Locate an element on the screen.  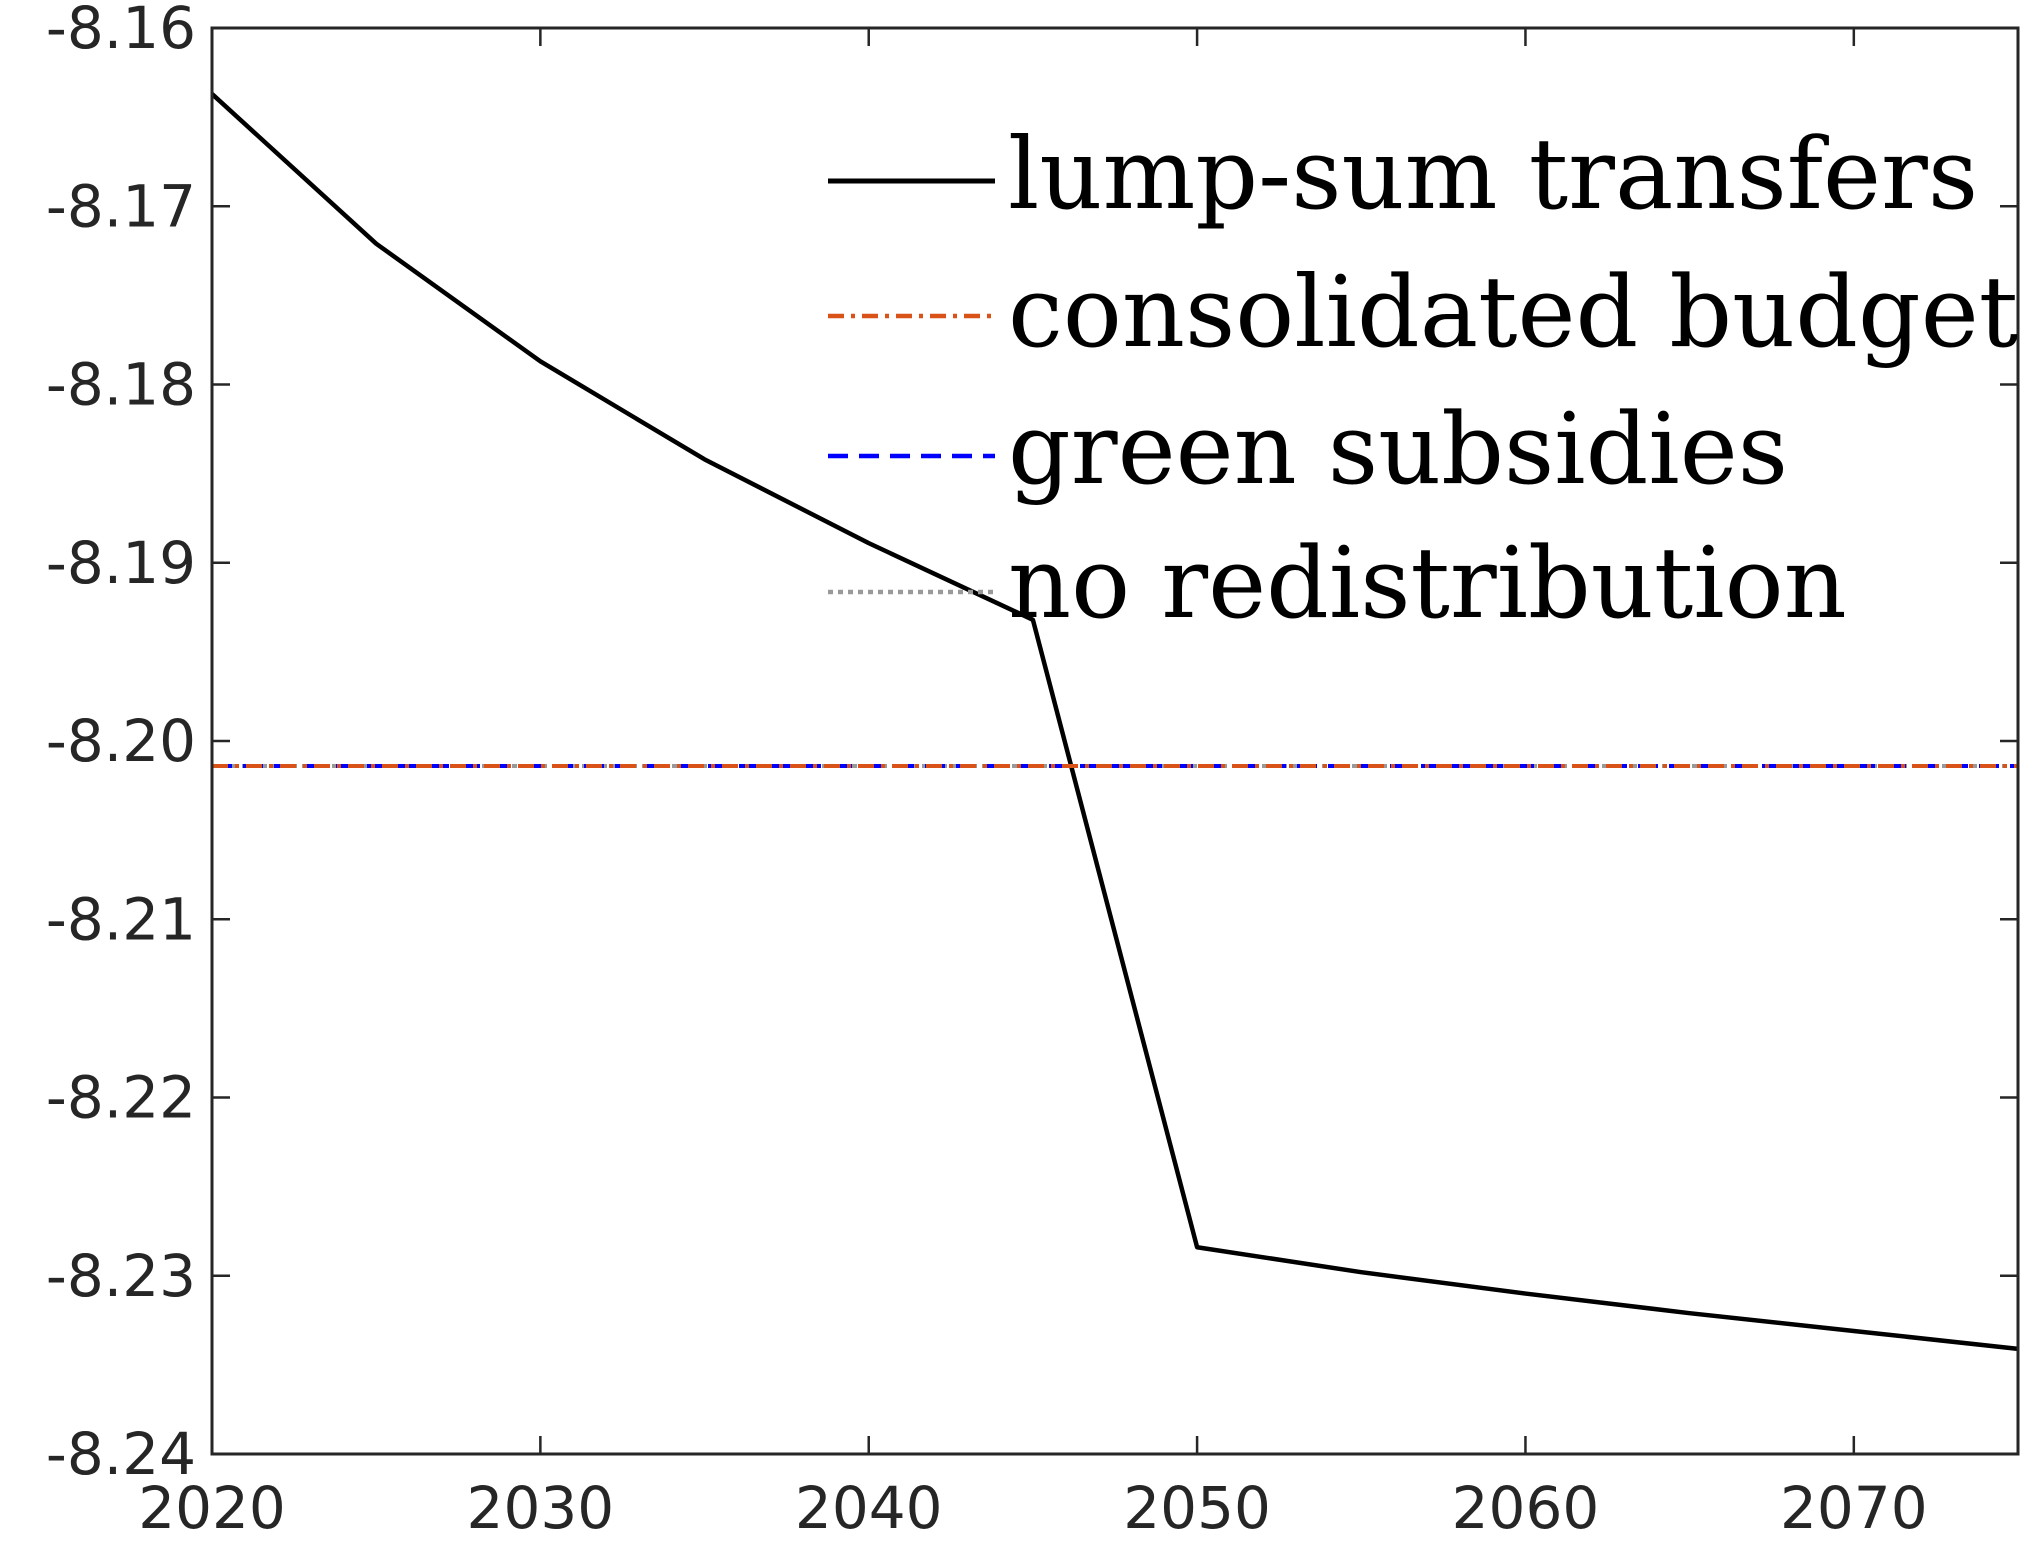
x-tick-label: 2040 is located at coordinates (869, 1508).